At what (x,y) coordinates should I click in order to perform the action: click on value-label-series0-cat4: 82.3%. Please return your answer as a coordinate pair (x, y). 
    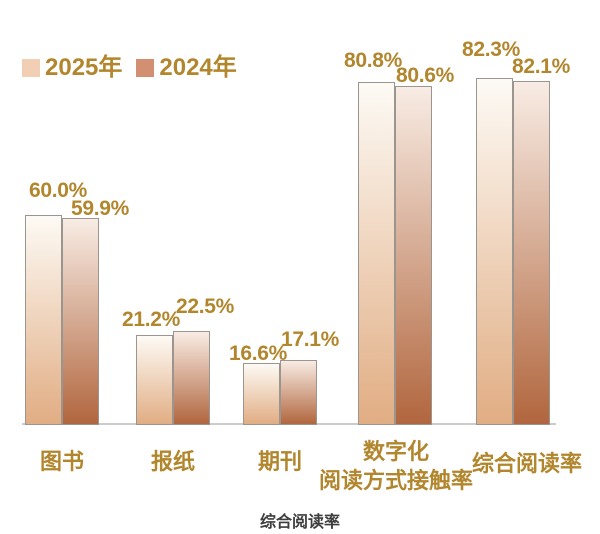
    Looking at the image, I should click on (491, 49).